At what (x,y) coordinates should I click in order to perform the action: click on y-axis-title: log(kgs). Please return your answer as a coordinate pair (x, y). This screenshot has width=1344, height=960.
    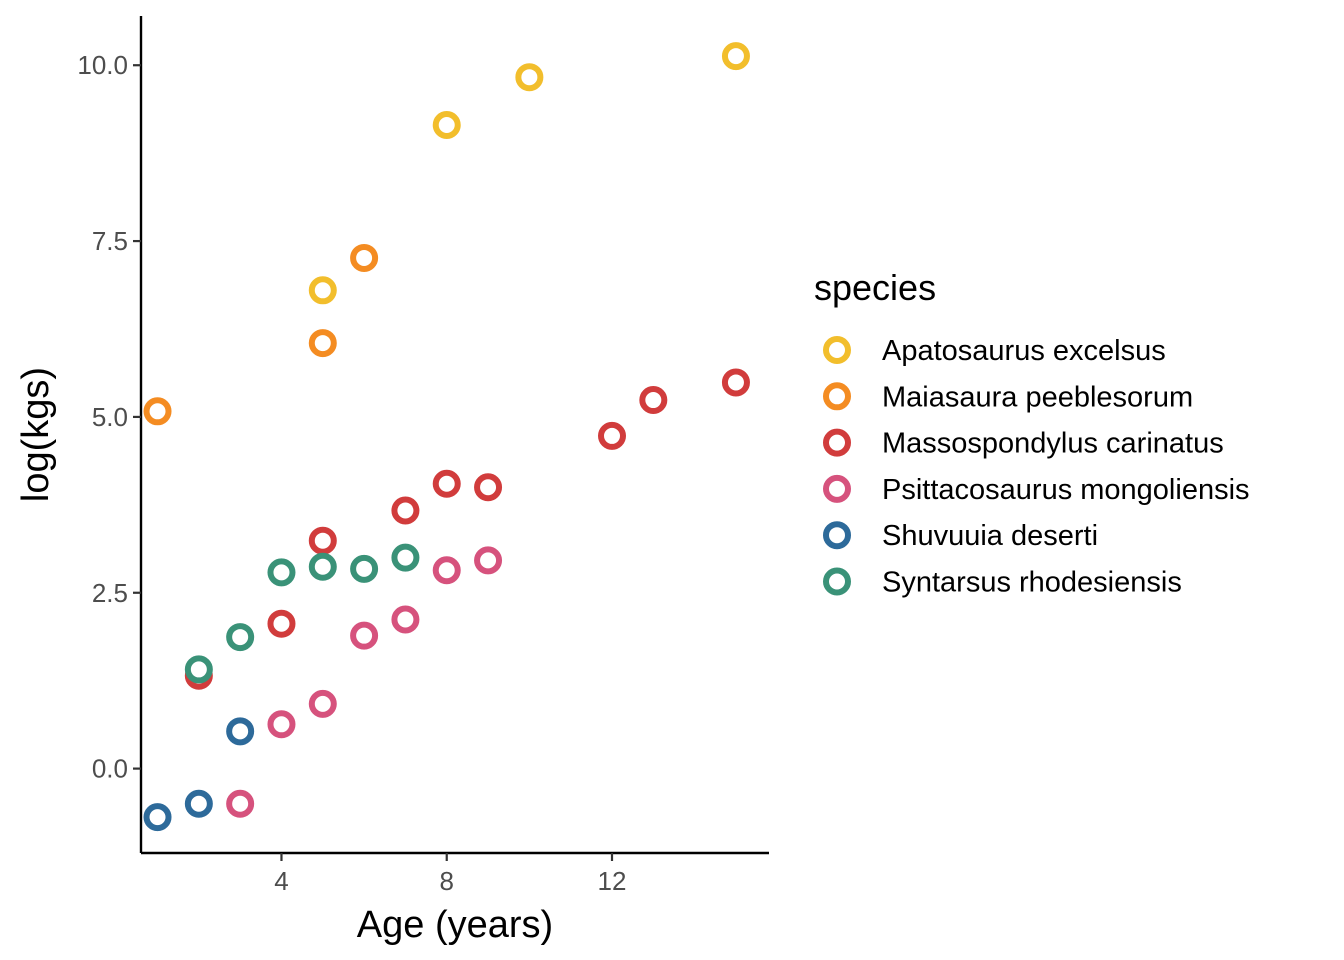
    Looking at the image, I should click on (36, 434).